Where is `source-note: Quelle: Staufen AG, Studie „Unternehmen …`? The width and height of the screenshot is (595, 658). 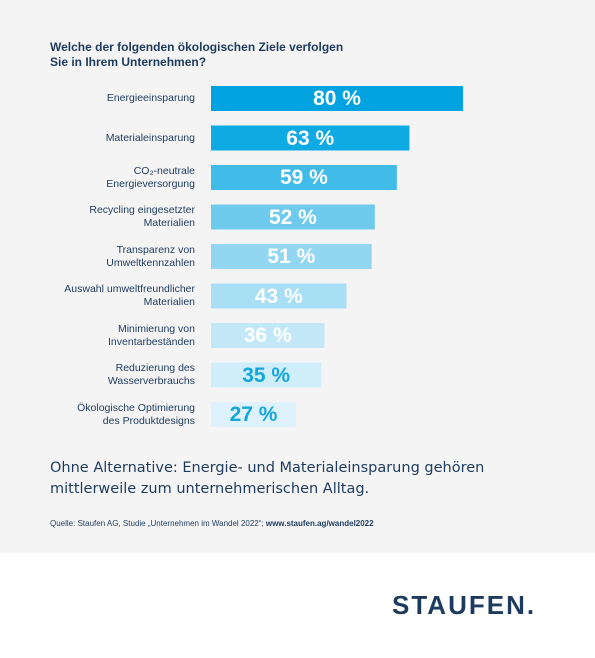 source-note: Quelle: Staufen AG, Studie „Unternehmen … is located at coordinates (212, 523).